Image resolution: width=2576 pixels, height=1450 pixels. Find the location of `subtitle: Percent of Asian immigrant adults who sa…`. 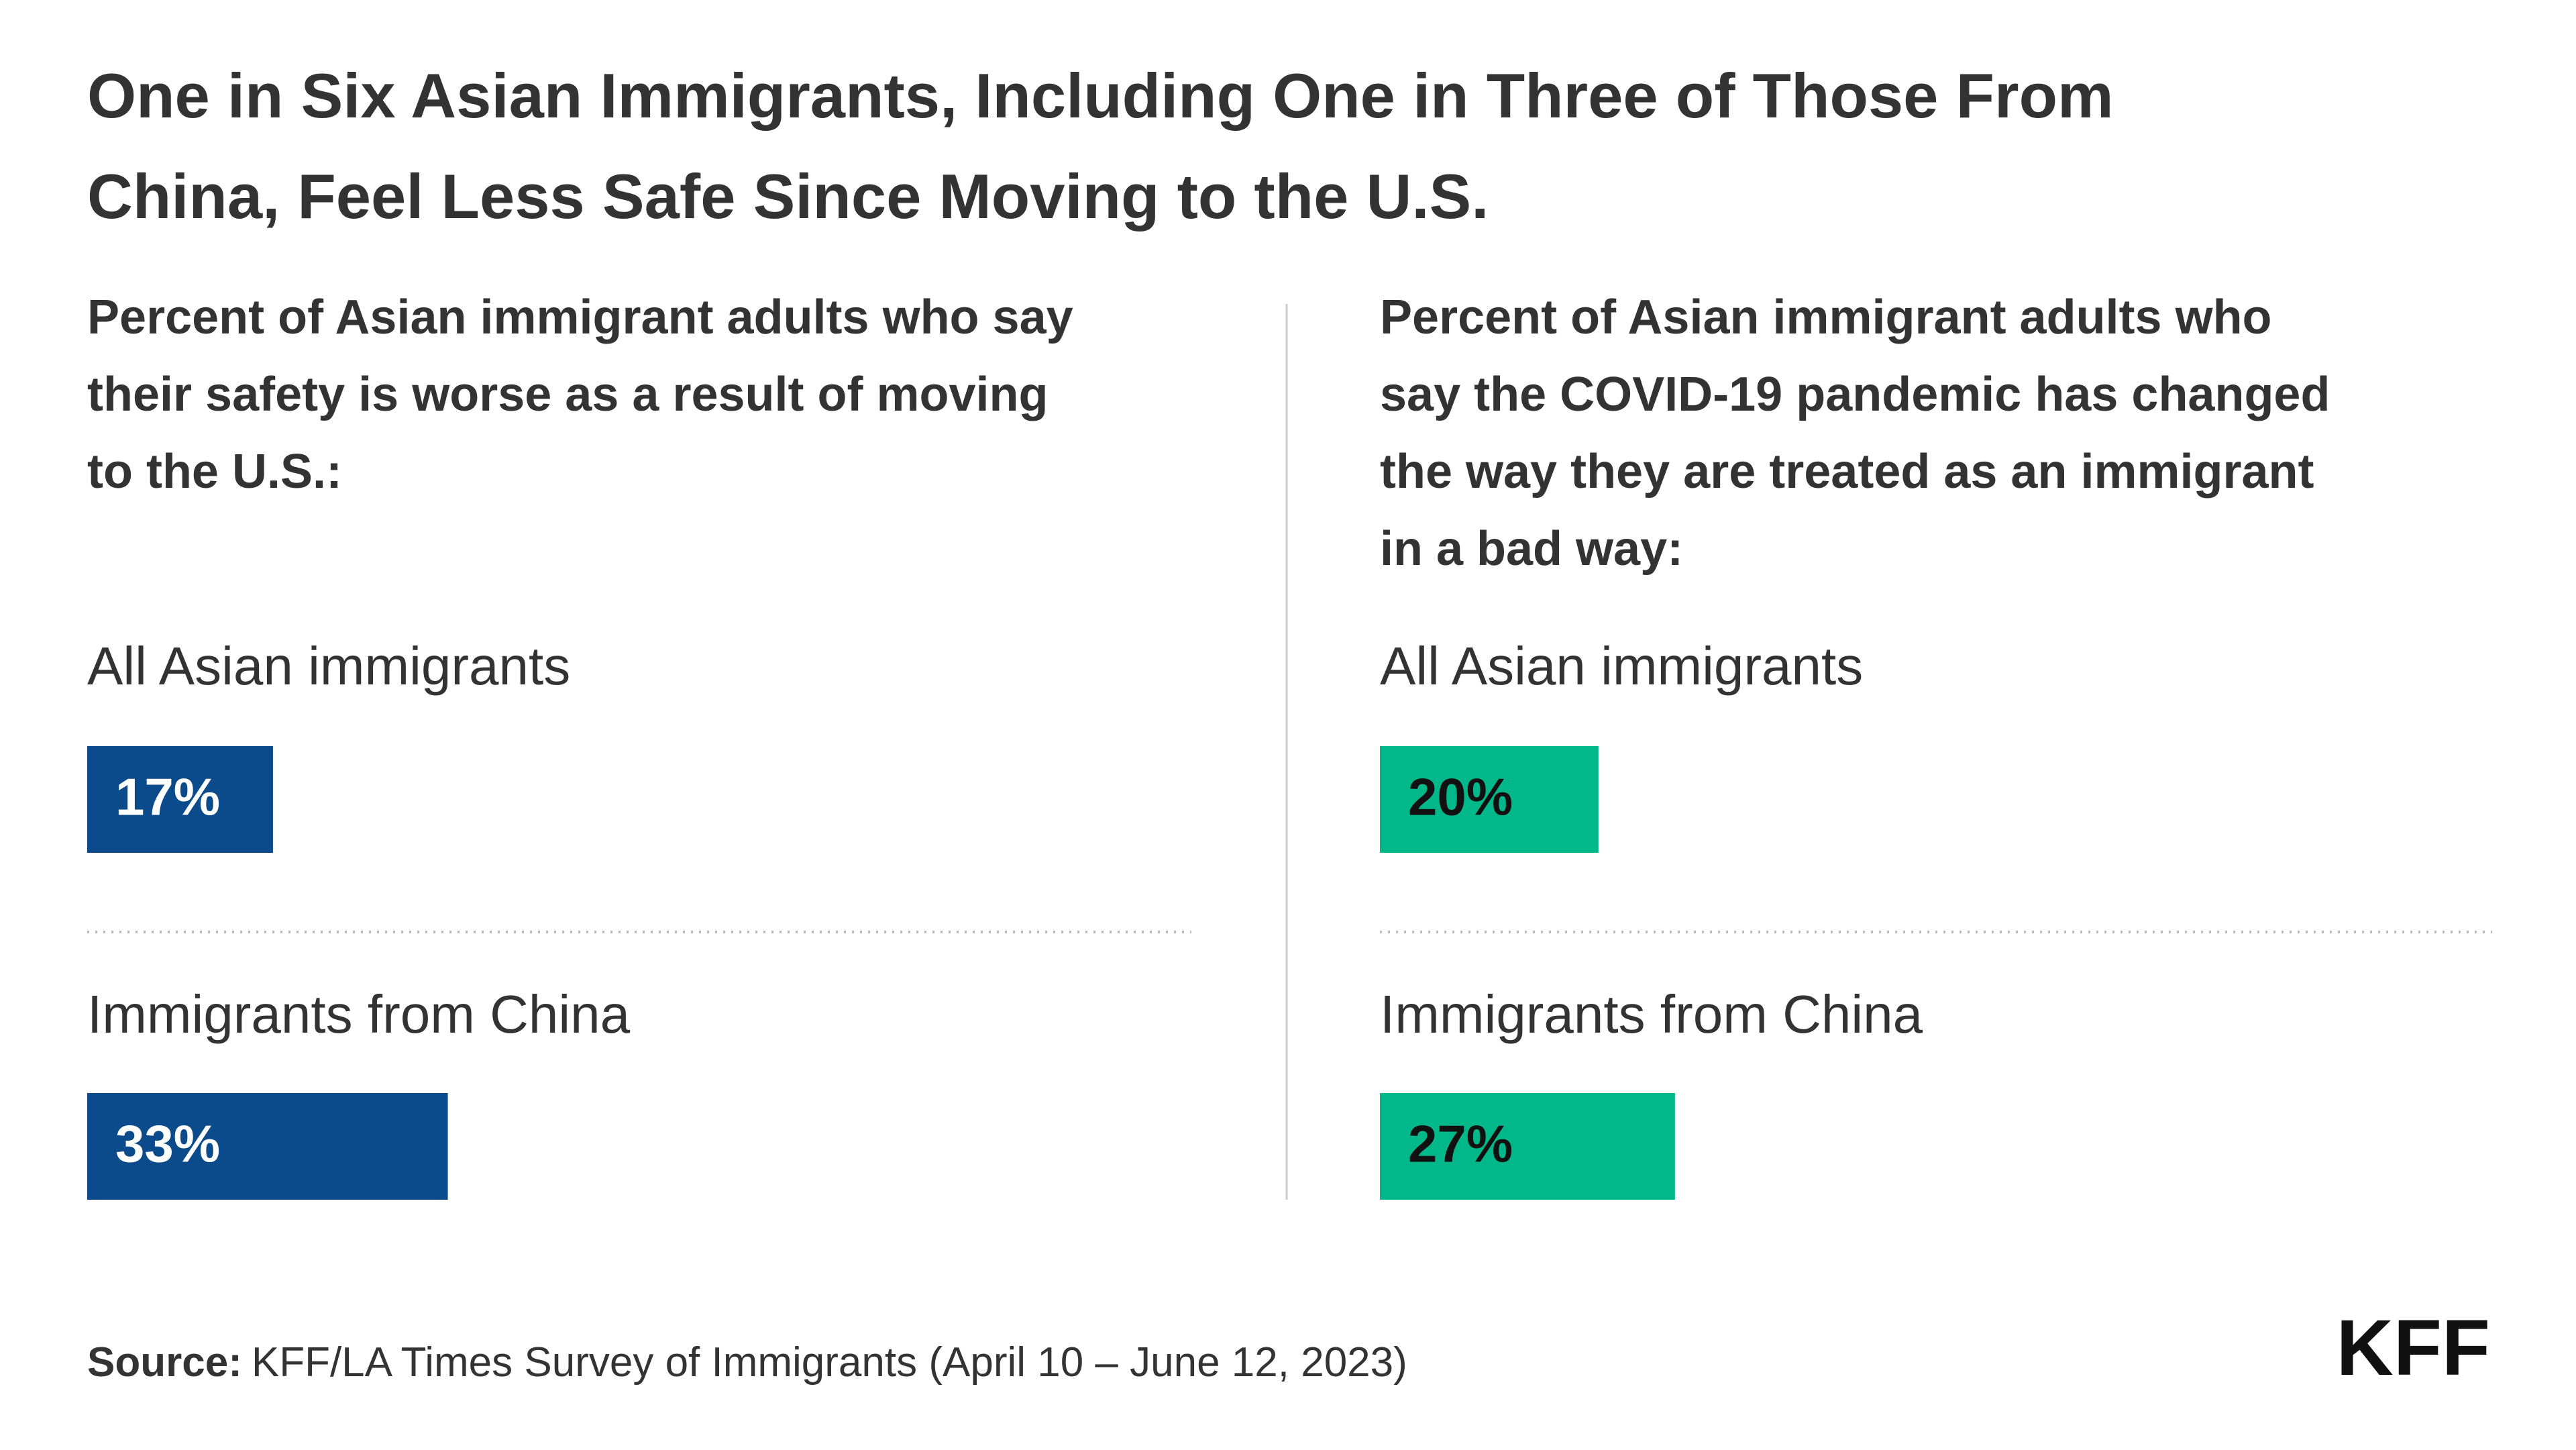

subtitle: Percent of Asian immigrant adults who sa… is located at coordinates (580, 317).